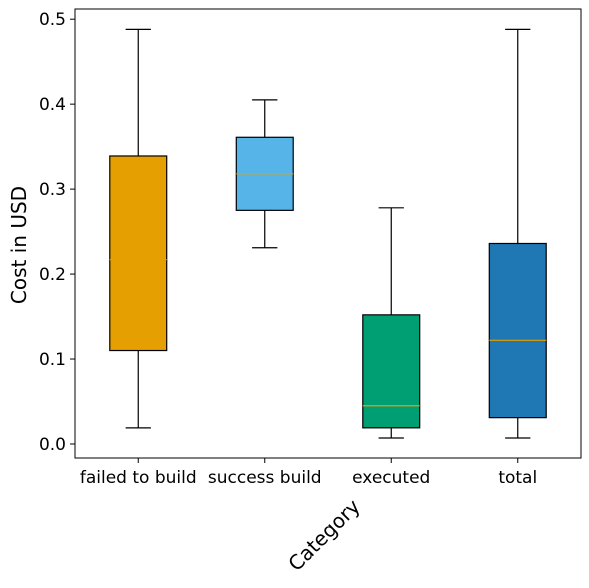  I want to click on x-tick-label: success build, so click(265, 478).